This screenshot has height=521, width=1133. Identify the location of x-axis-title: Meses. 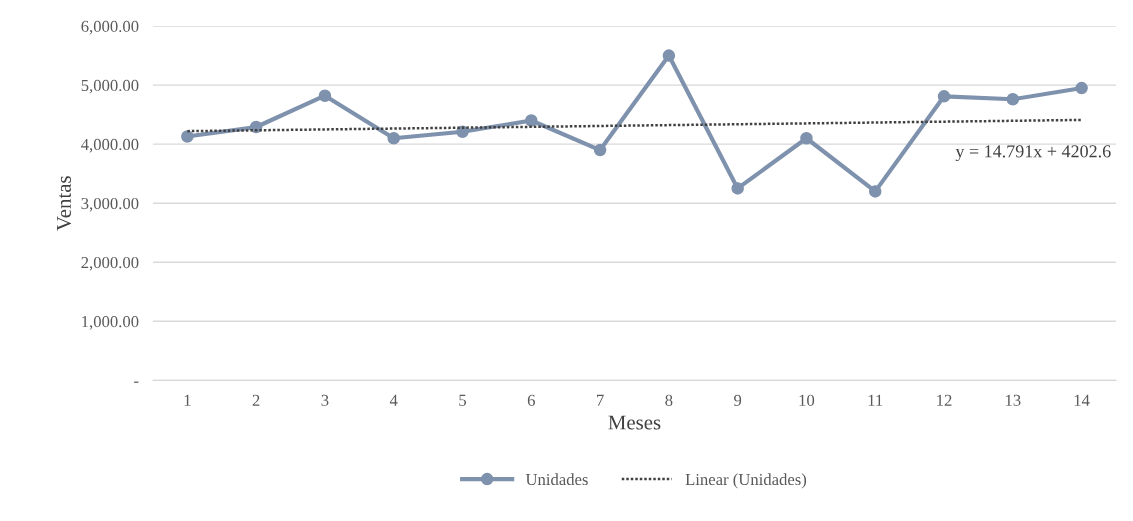
(634, 422).